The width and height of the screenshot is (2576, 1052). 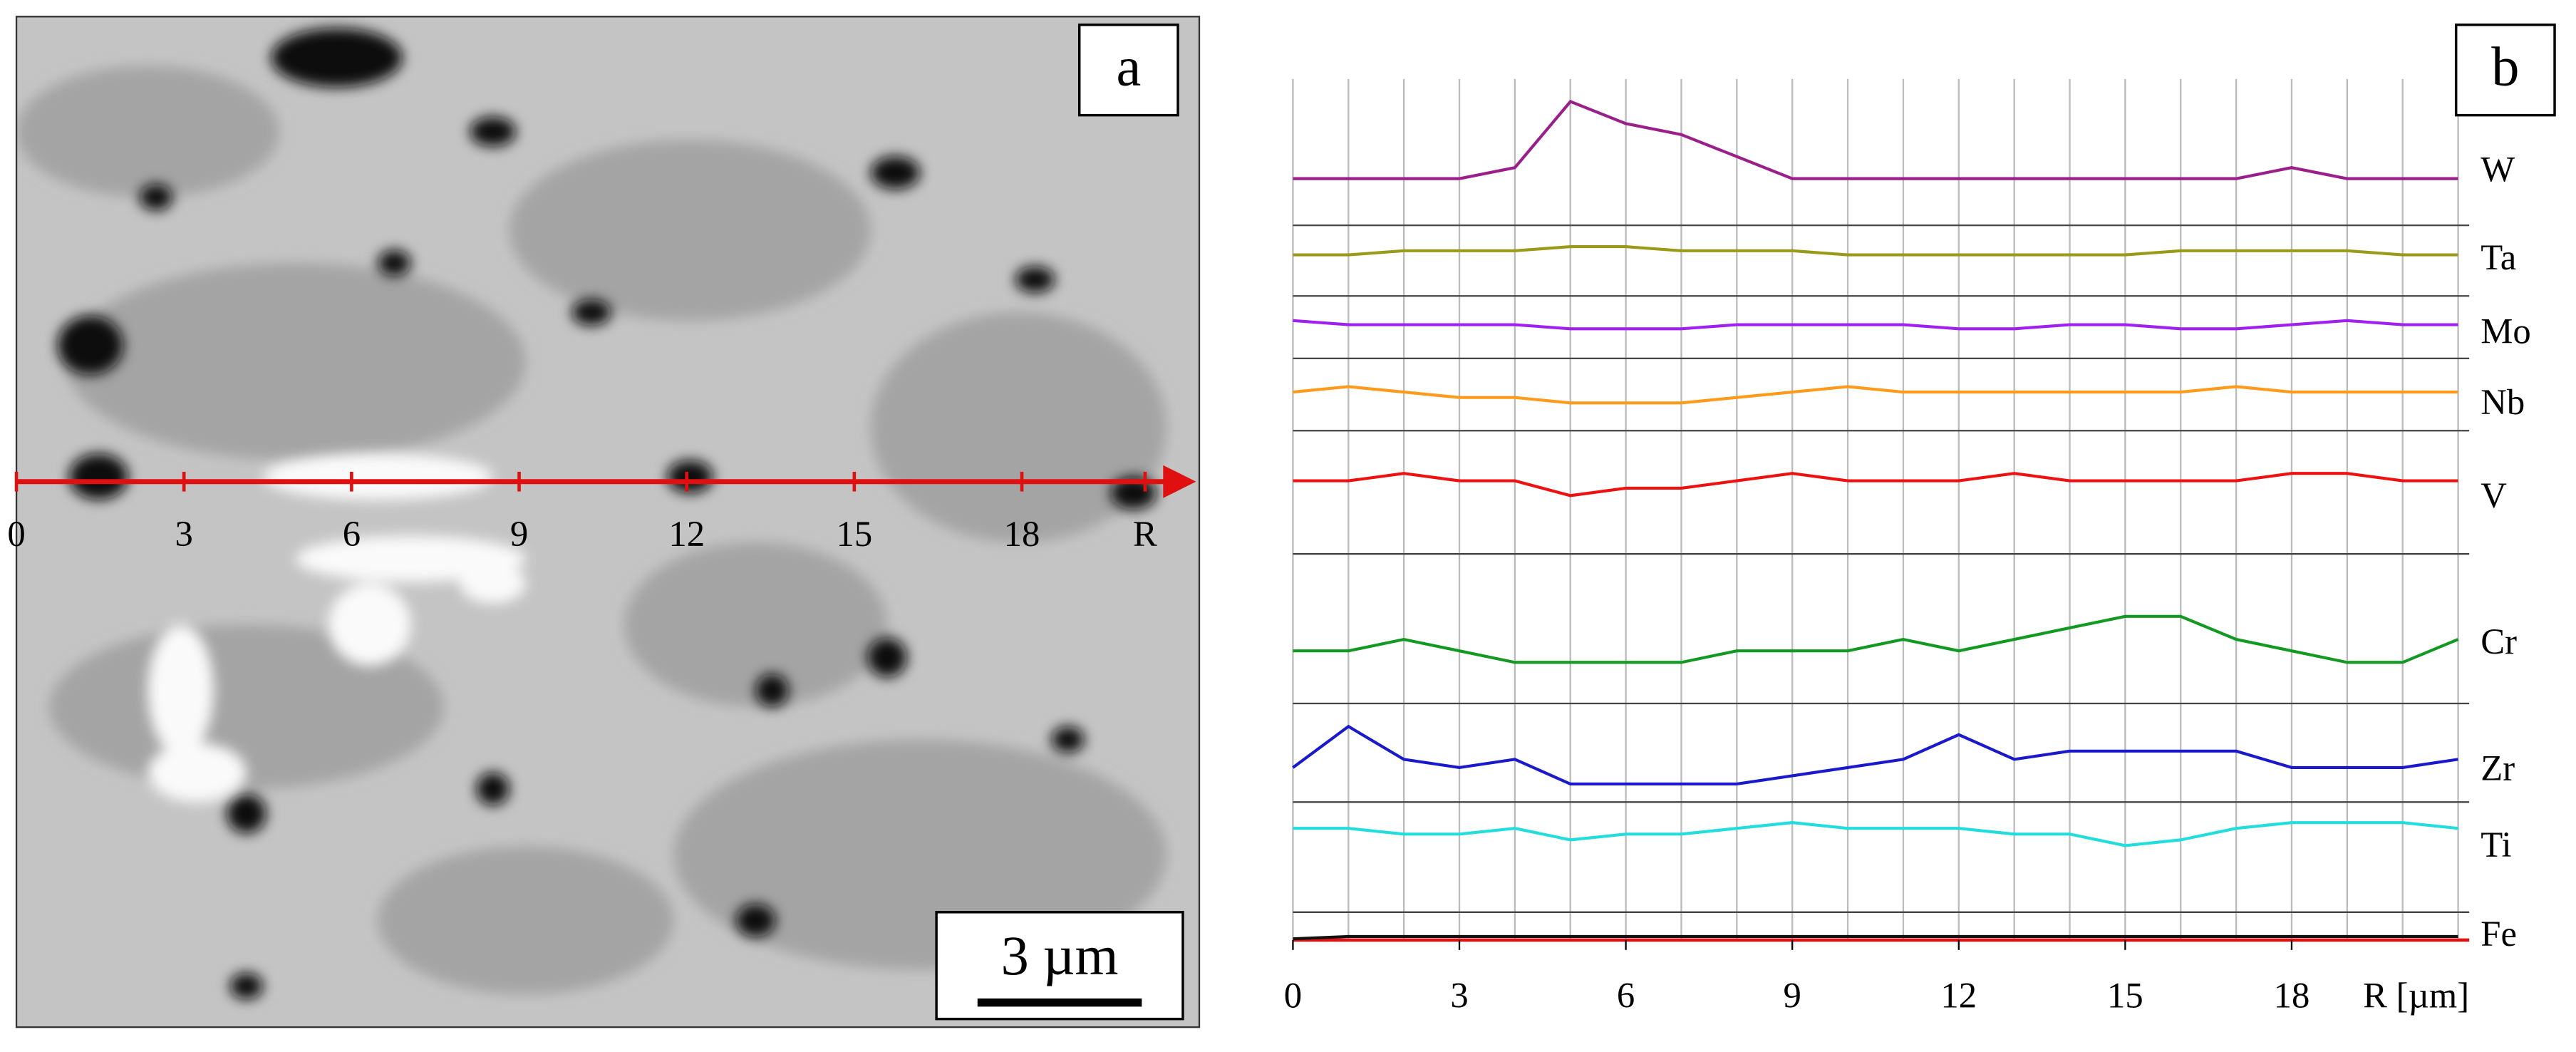 I want to click on x-tick-label: 18, so click(x=2292, y=996).